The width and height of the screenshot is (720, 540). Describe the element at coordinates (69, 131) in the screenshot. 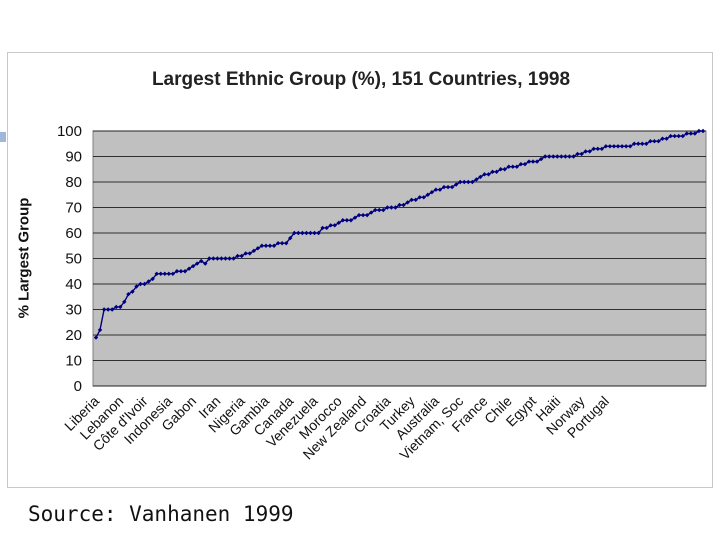

I see `y-tick-label: 100` at that location.